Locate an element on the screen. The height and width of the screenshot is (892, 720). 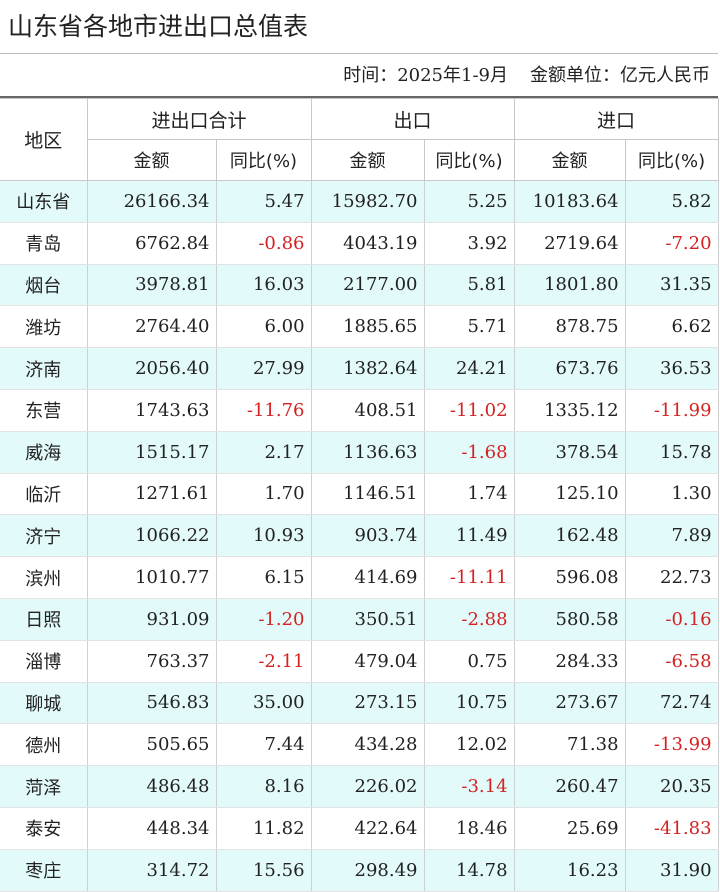
total-yoy-cell: -2.11 is located at coordinates (264, 661).